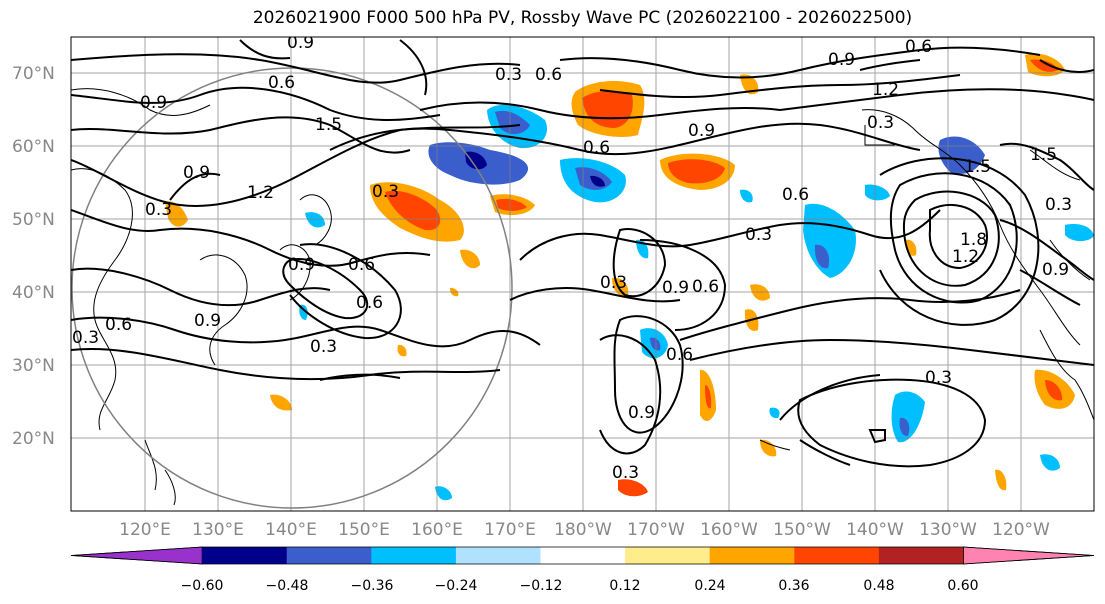  What do you see at coordinates (709, 586) in the screenshot?
I see `colorbar-tick-label: 0.24` at bounding box center [709, 586].